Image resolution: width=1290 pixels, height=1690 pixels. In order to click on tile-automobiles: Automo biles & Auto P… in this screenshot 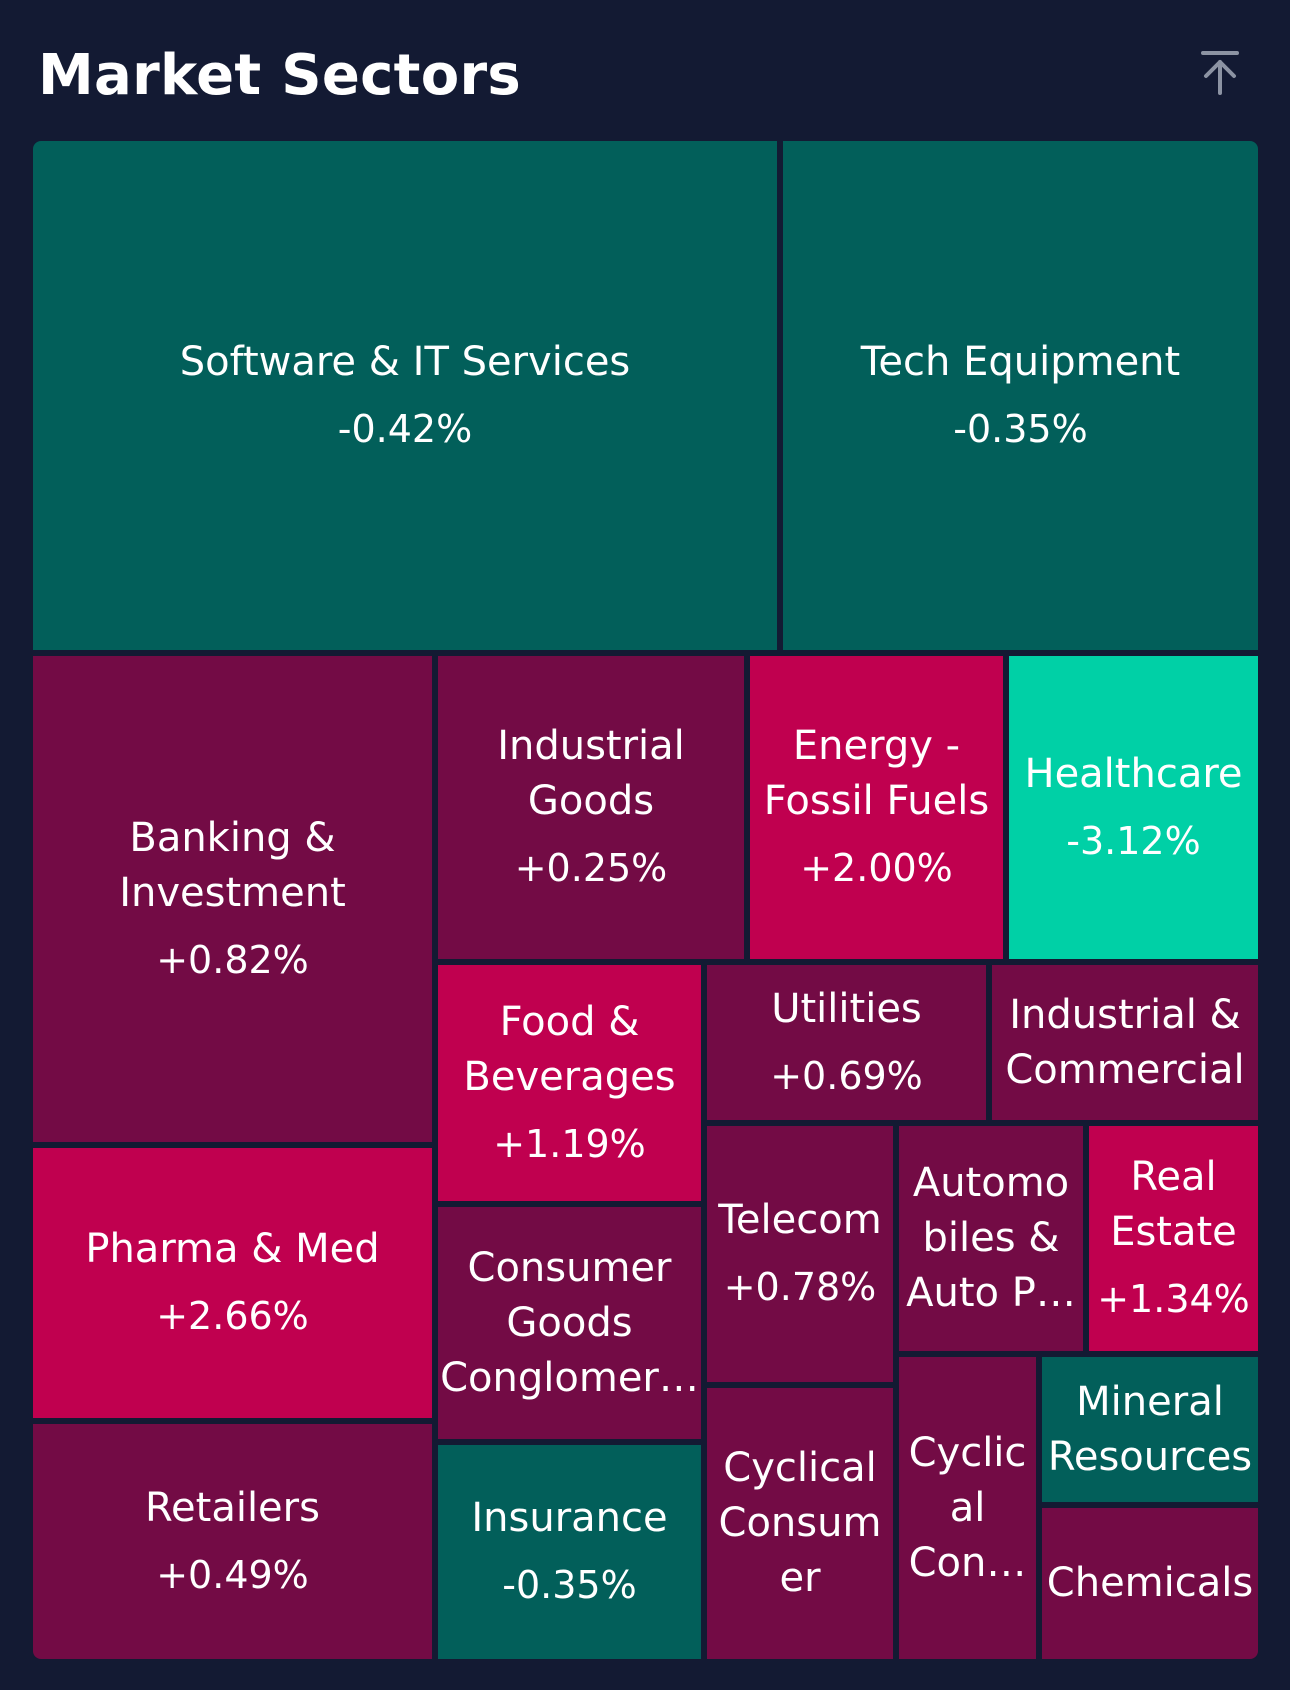, I will do `click(991, 1238)`.